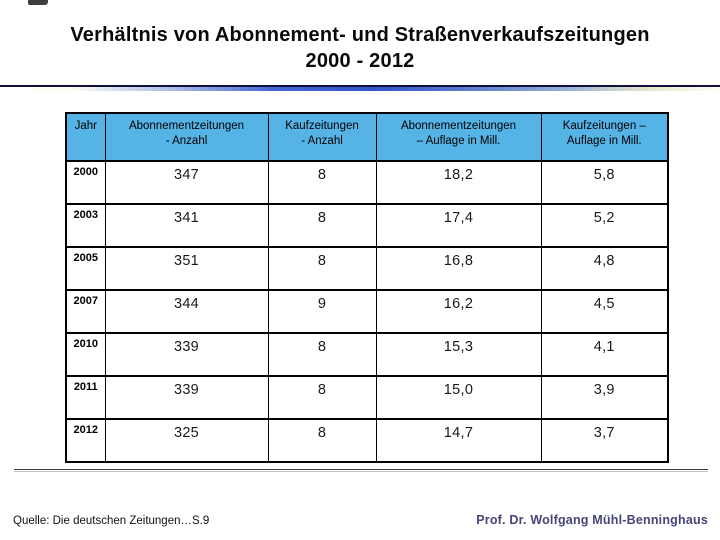  I want to click on table-header-abo-anzahl: Abonnementzeitungen - Anzahl, so click(186, 137).